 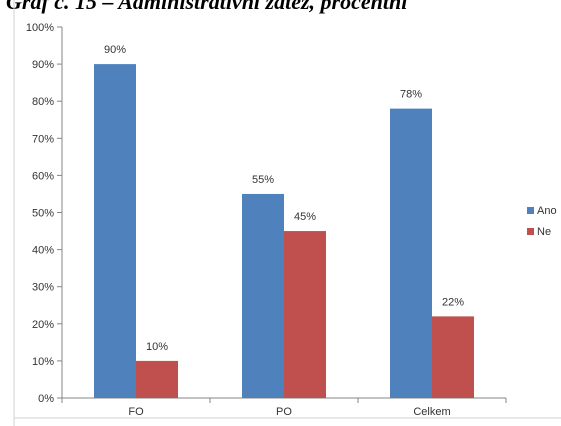 I want to click on y-tick-label: 0%, so click(x=46, y=399).